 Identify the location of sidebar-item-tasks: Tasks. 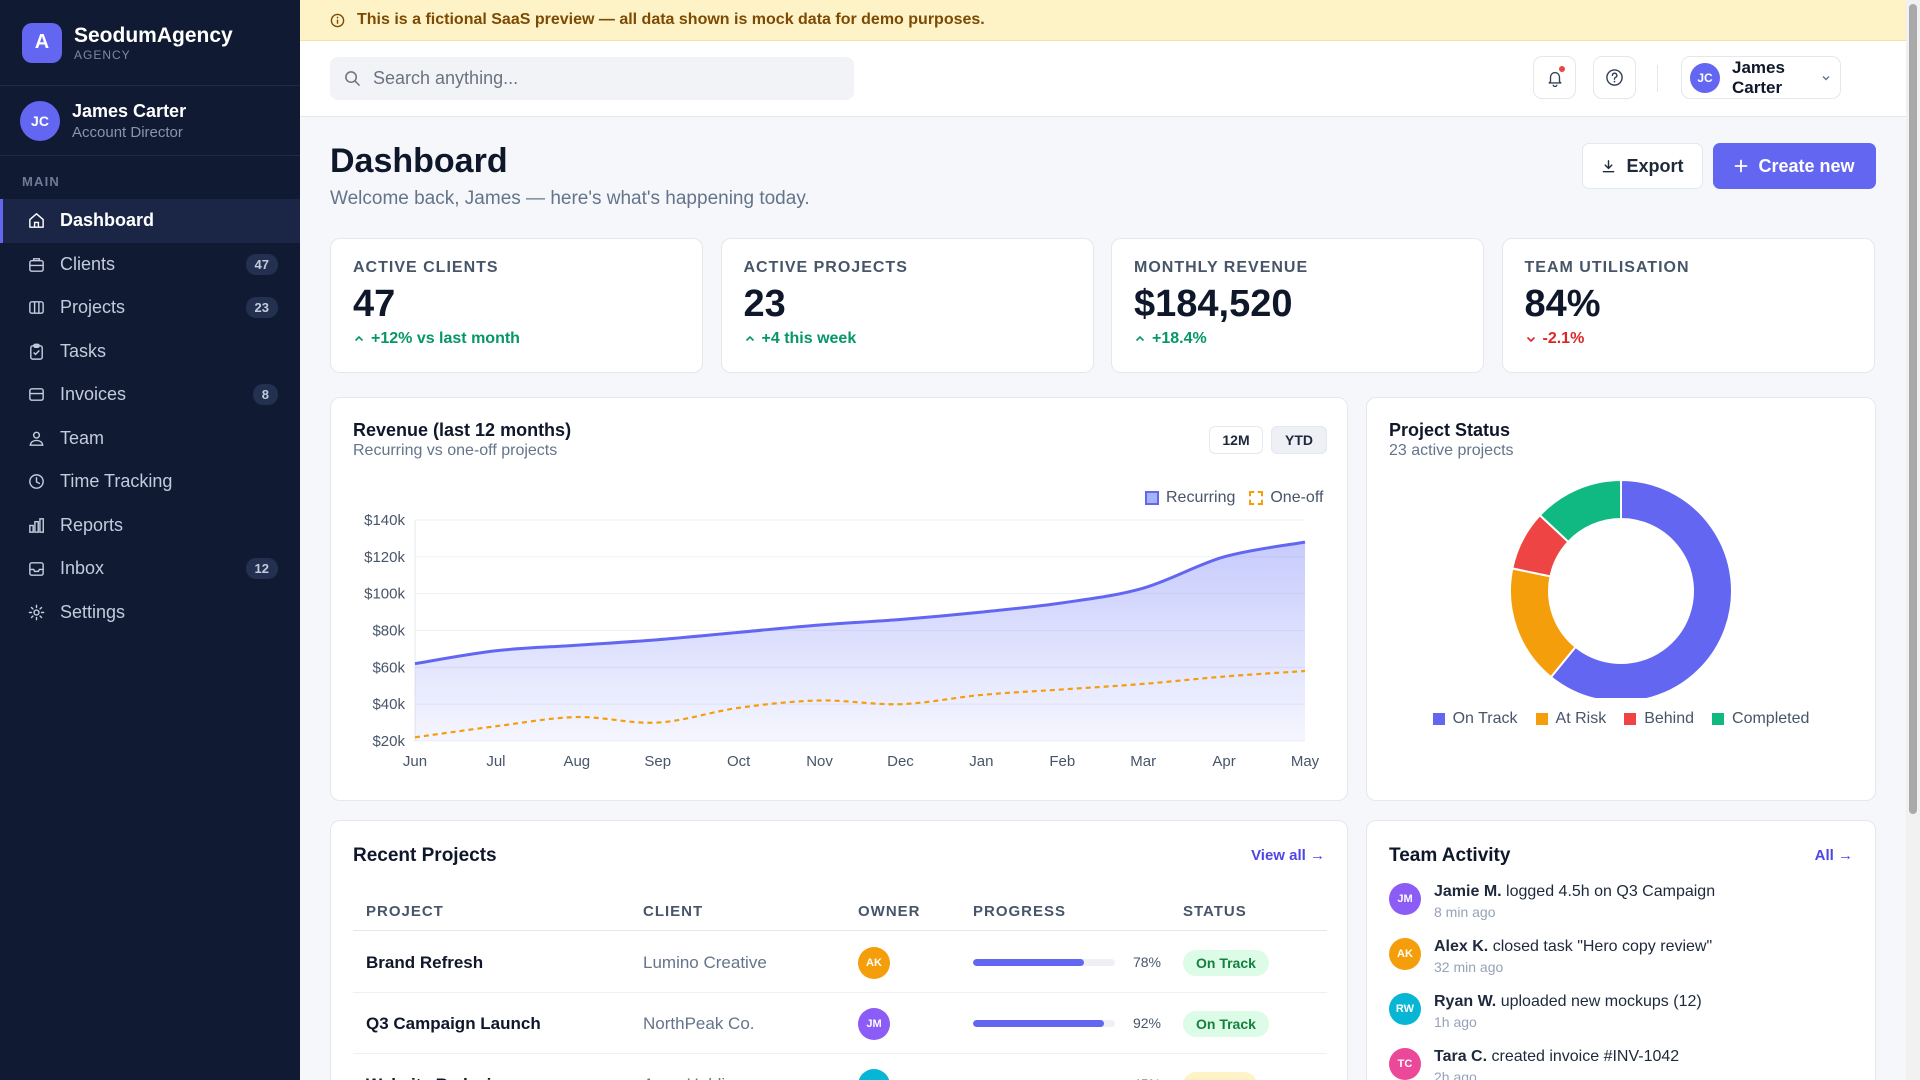
(150, 352).